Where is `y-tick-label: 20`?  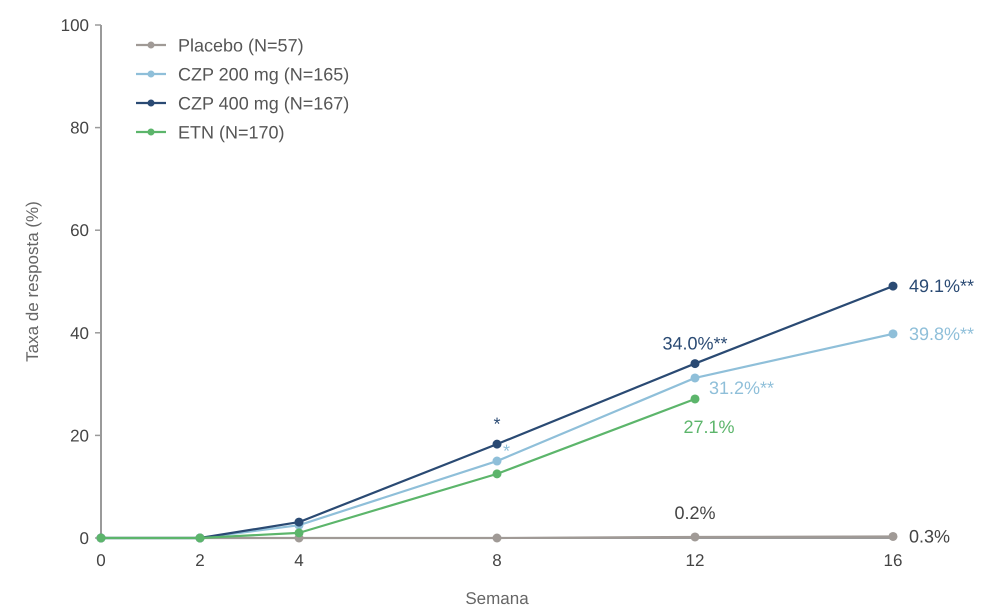
y-tick-label: 20 is located at coordinates (79, 436).